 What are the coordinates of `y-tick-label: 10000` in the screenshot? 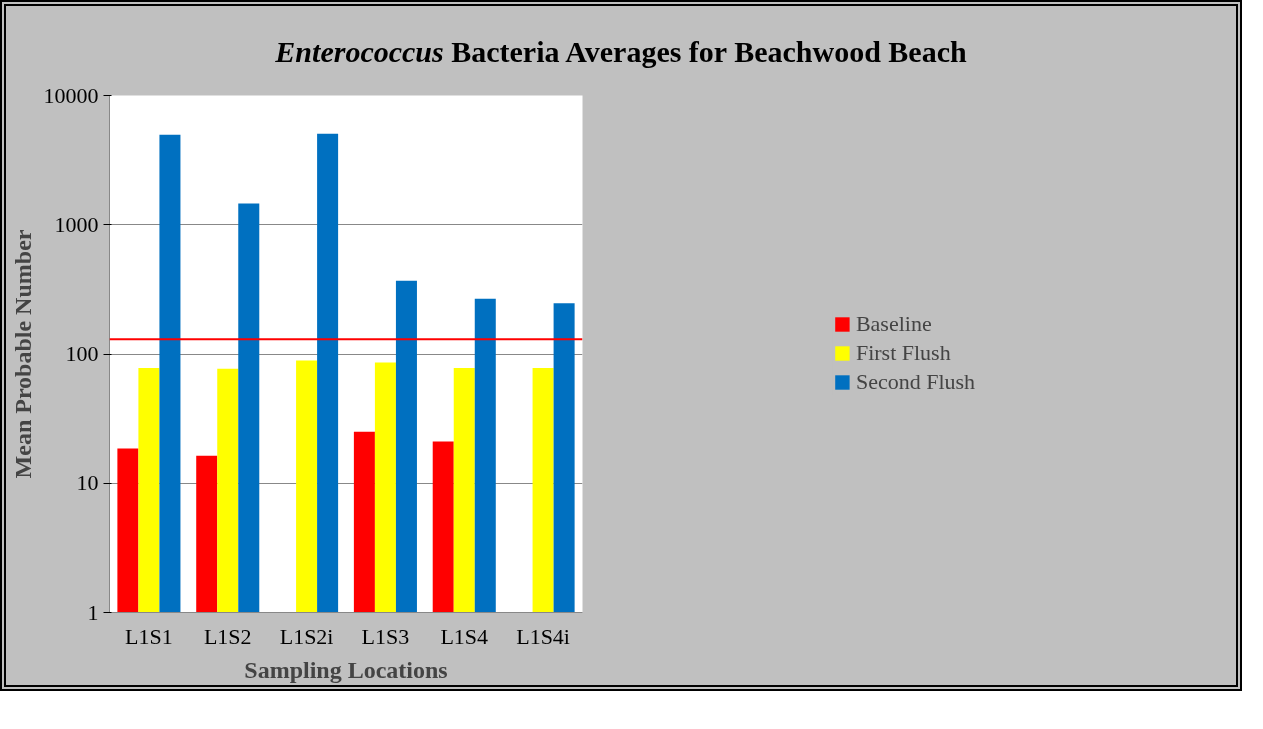 It's located at (71, 95).